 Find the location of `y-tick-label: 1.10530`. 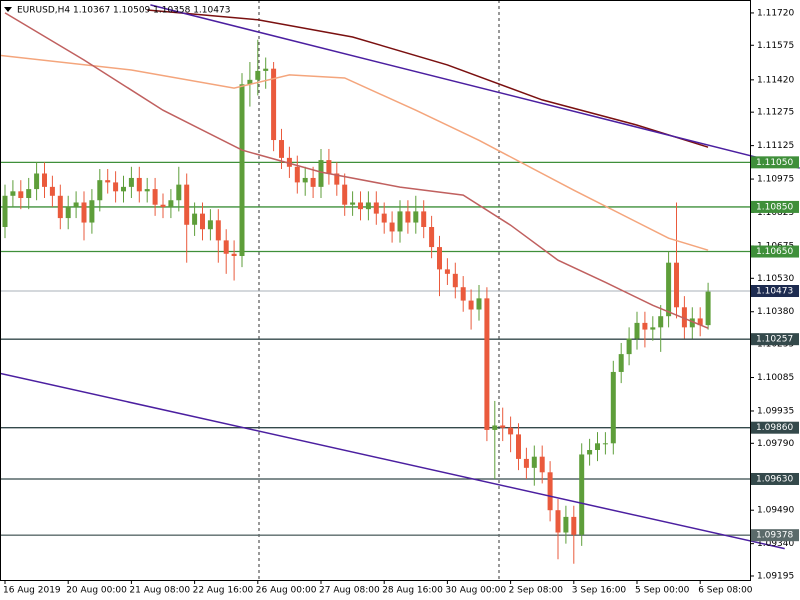

y-tick-label: 1.10530 is located at coordinates (775, 279).